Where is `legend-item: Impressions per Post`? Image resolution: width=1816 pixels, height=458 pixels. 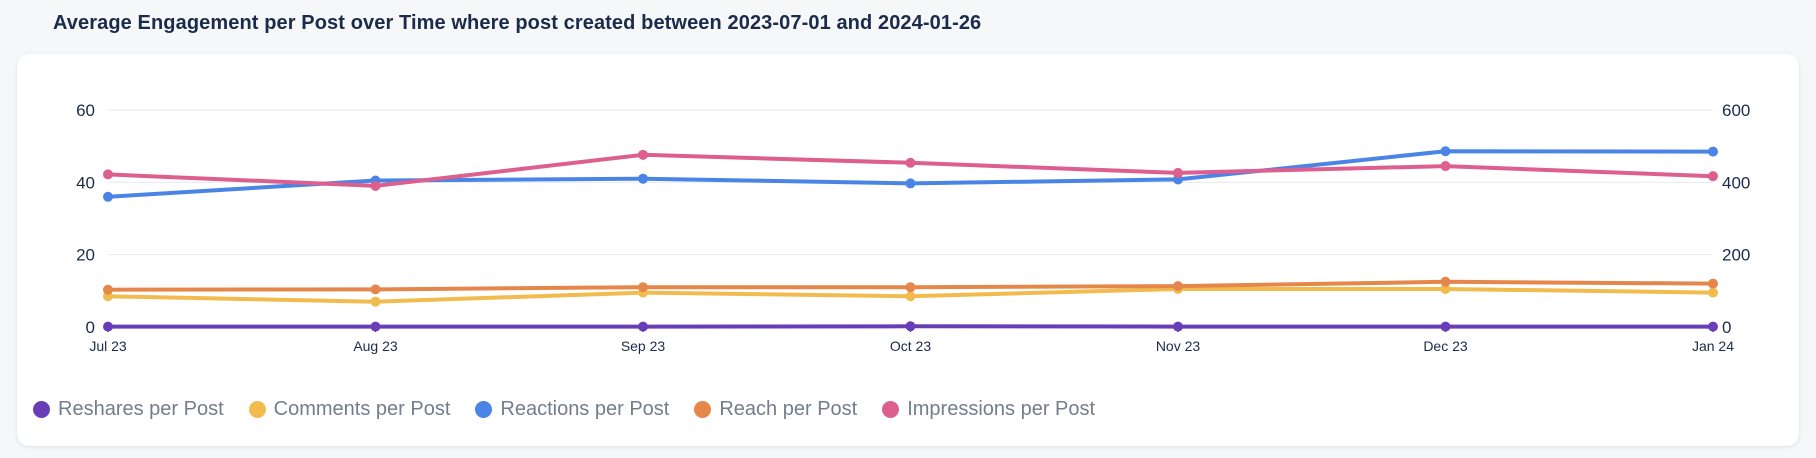 legend-item: Impressions per Post is located at coordinates (988, 409).